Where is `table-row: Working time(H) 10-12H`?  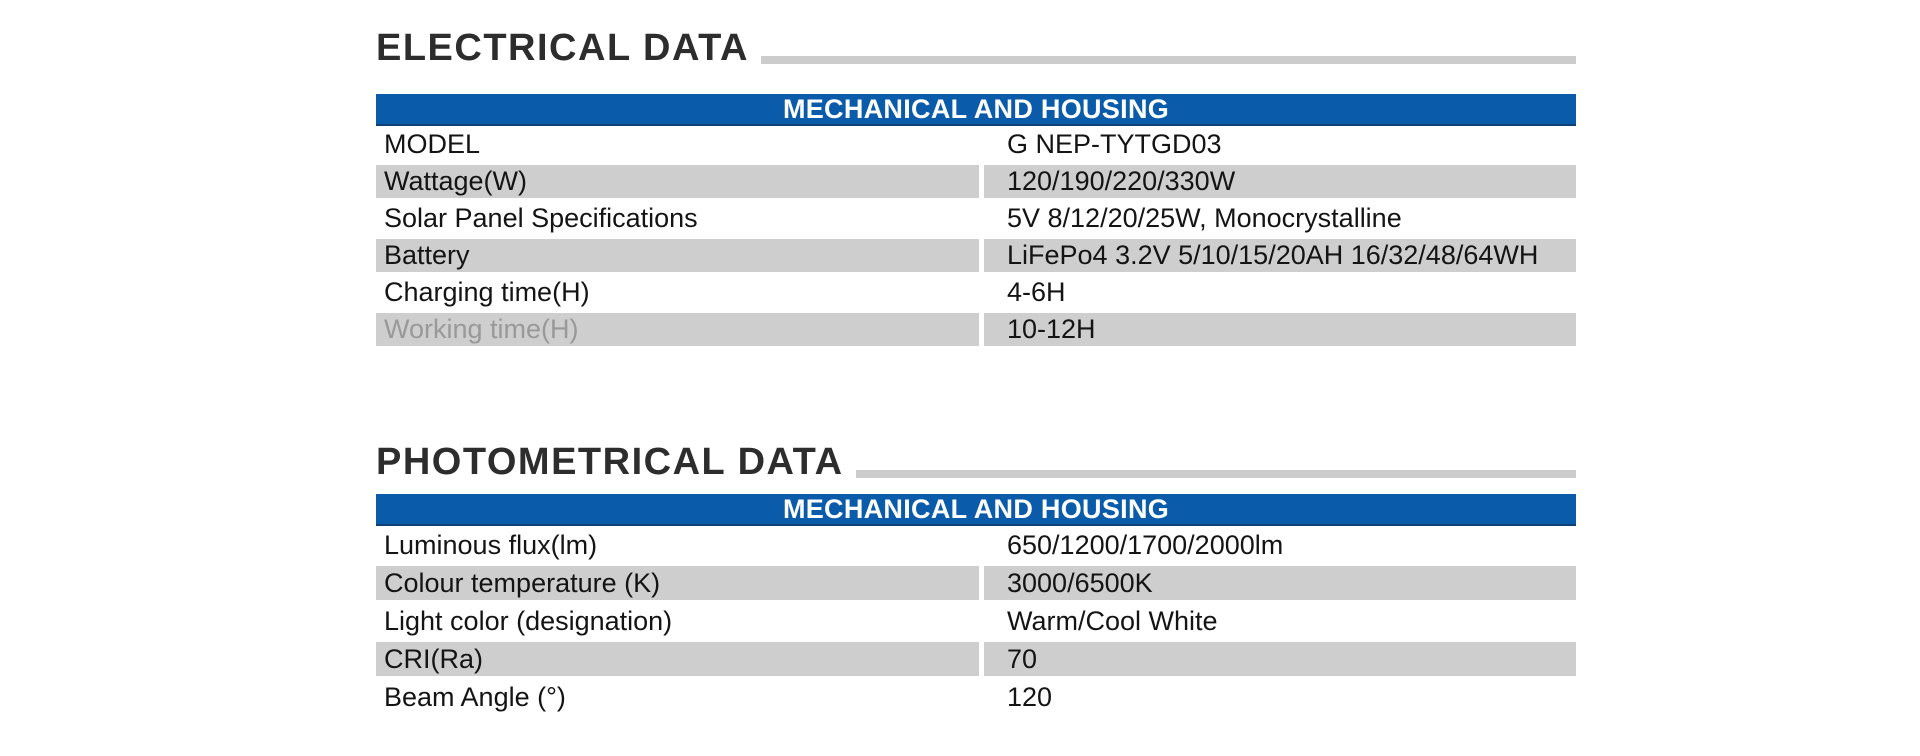 table-row: Working time(H) 10-12H is located at coordinates (976, 329).